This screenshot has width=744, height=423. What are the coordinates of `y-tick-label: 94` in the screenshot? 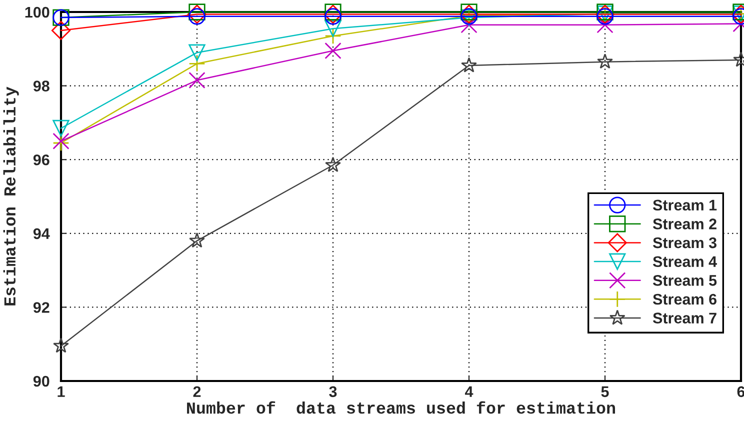 It's located at (41, 234).